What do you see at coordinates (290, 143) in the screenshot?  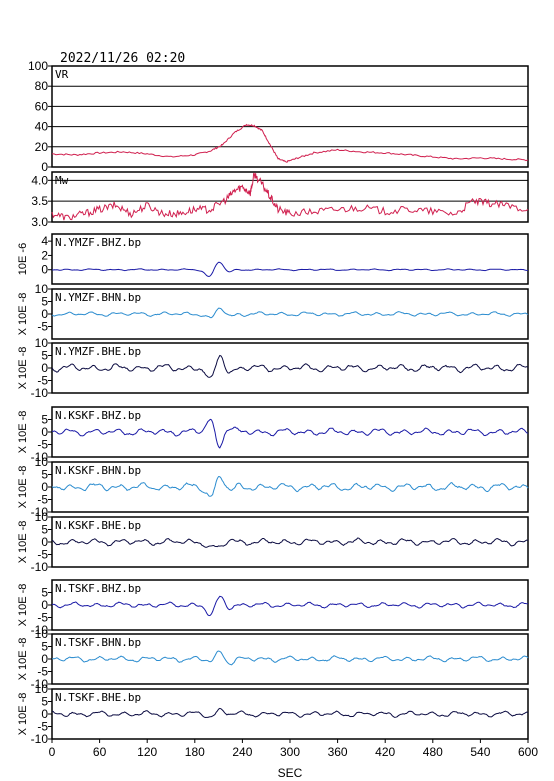 I see `series-line-vr` at bounding box center [290, 143].